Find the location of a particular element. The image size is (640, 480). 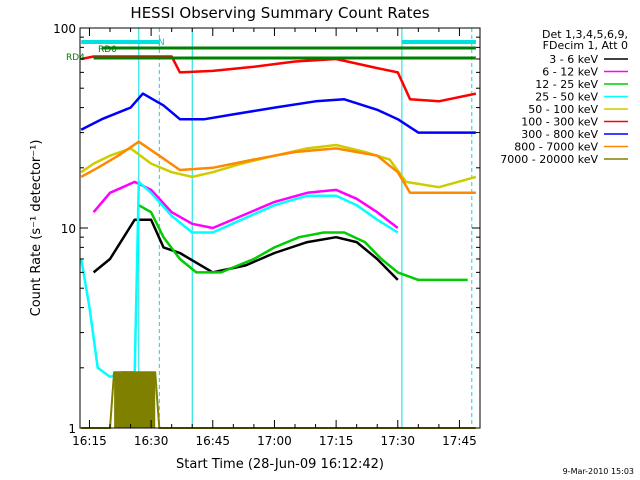

legend-header: Det 1,3,4,5,6,9, is located at coordinates (585, 34).